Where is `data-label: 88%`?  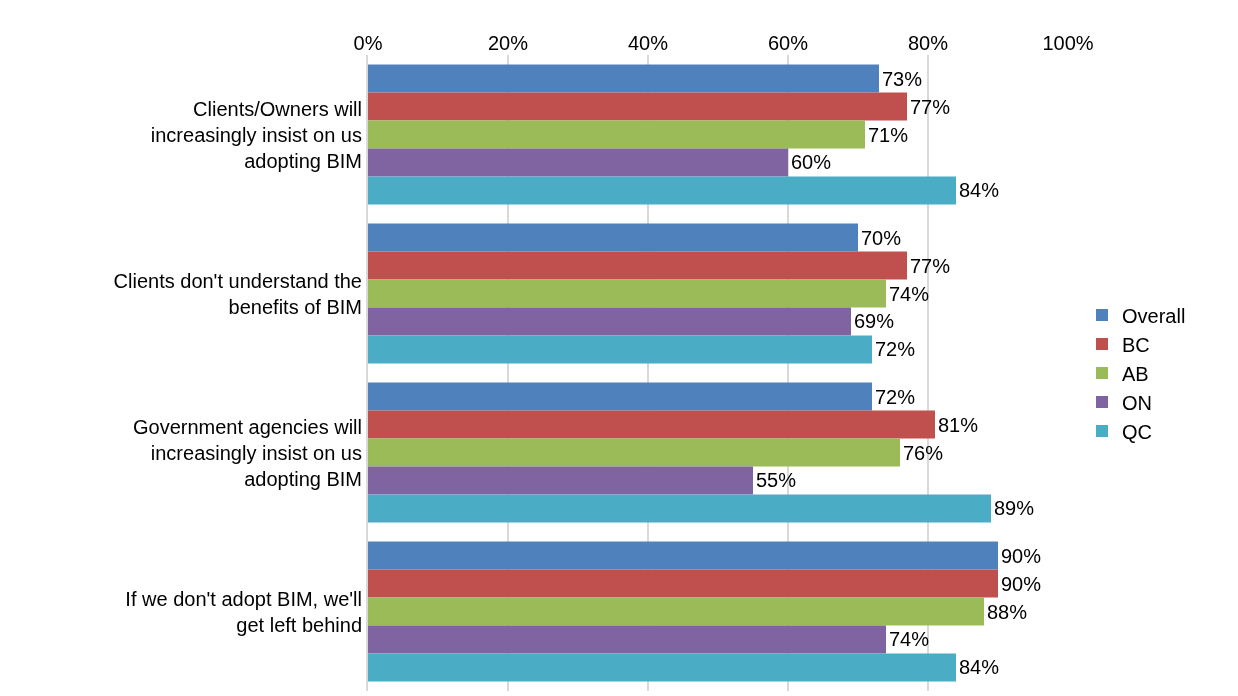 data-label: 88% is located at coordinates (1007, 611).